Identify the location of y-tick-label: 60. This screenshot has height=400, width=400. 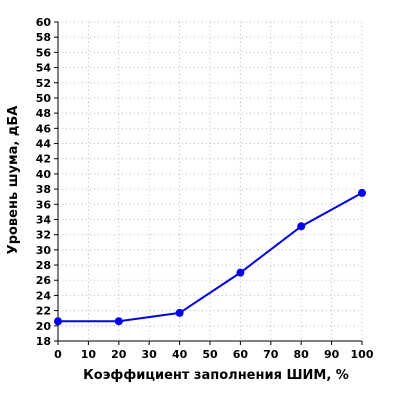
(44, 22).